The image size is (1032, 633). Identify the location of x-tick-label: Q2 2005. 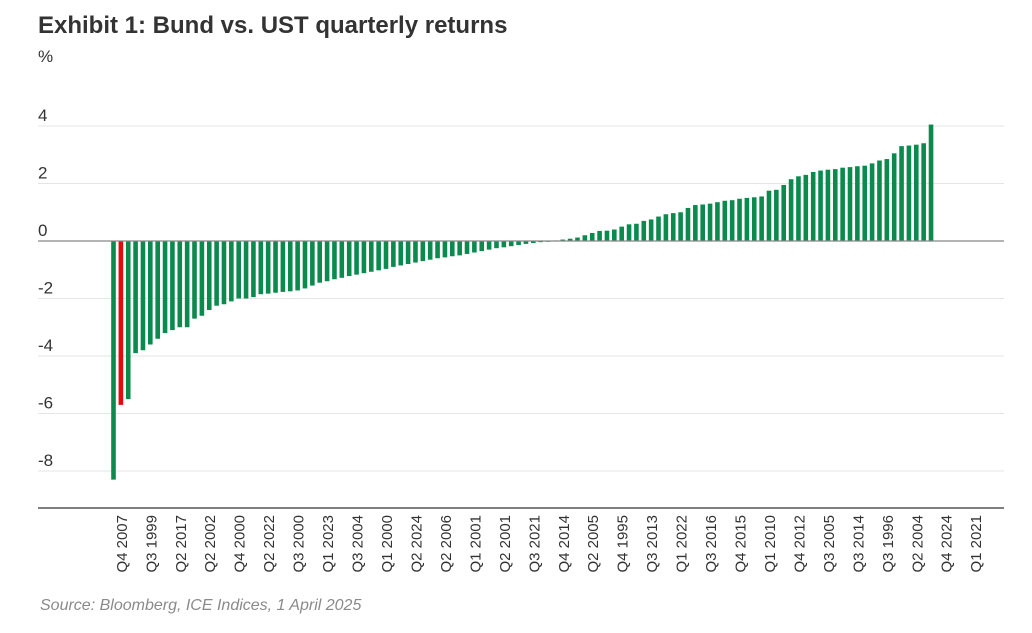
(593, 544).